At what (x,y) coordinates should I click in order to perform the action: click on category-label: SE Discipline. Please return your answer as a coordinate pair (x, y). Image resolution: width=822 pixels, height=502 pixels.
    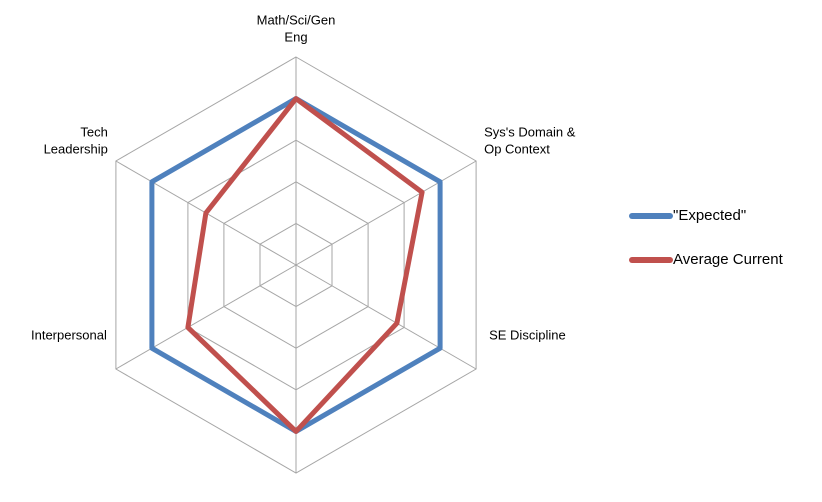
    Looking at the image, I should click on (527, 334).